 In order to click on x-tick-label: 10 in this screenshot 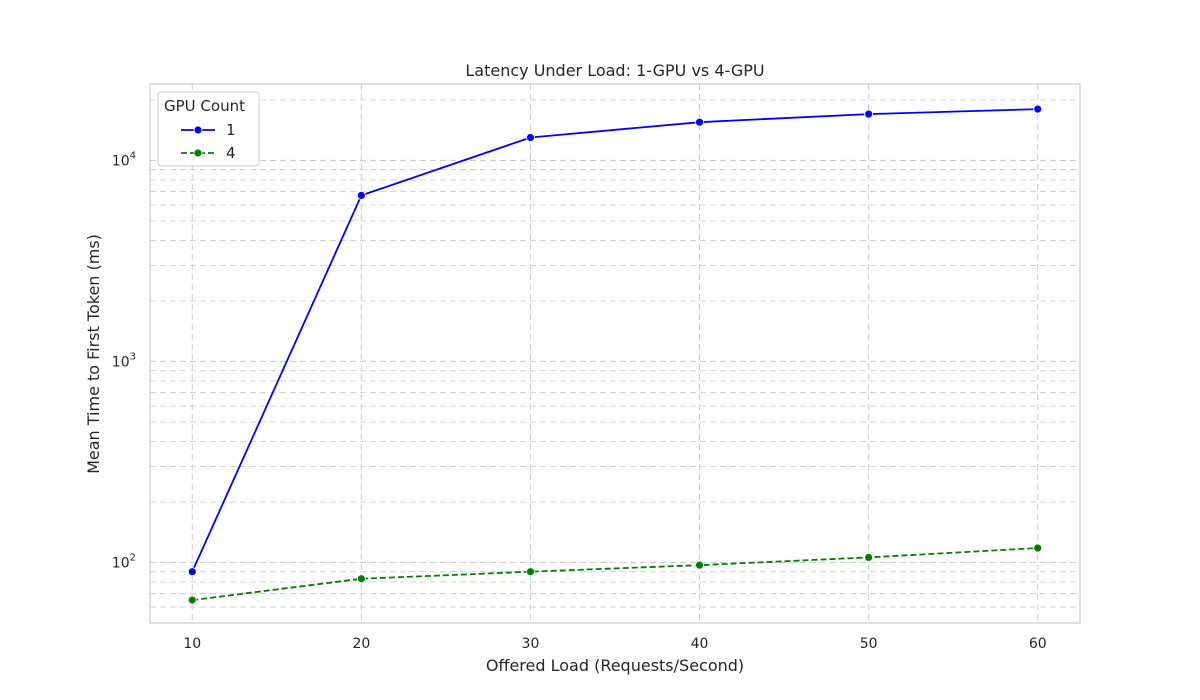, I will do `click(192, 644)`.